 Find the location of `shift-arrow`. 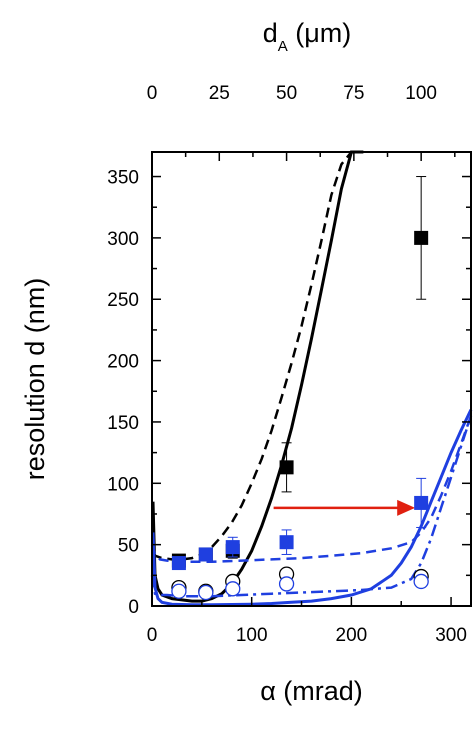

shift-arrow is located at coordinates (344, 507).